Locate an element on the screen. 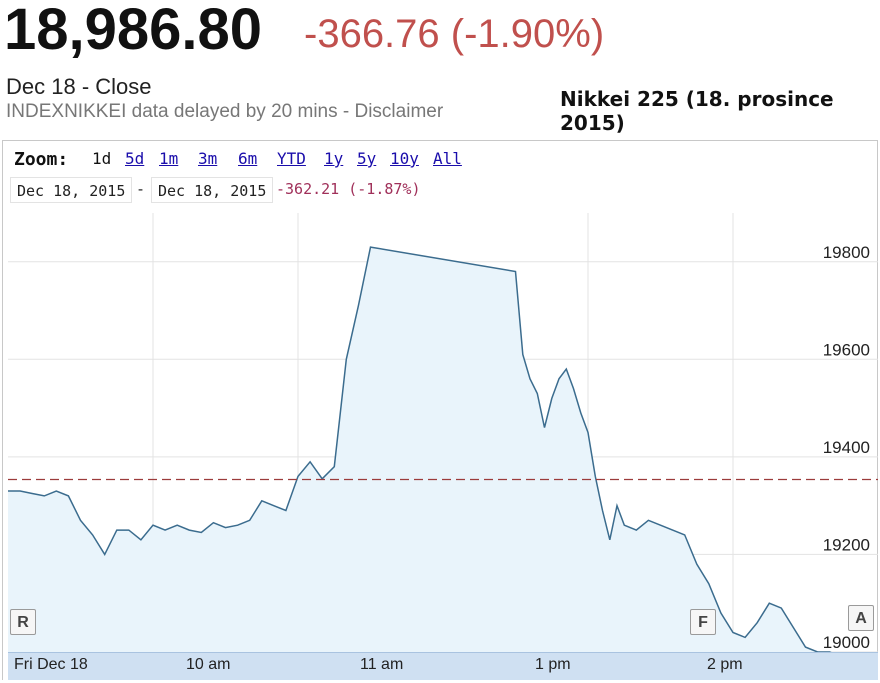 Image resolution: width=880 pixels, height=683 pixels. y-tick-label: 19400 is located at coordinates (846, 447).